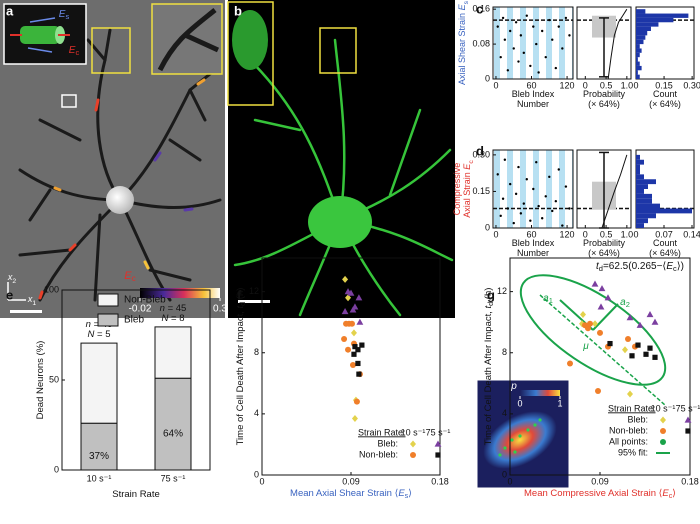 This screenshot has height=524, width=700. What do you see at coordinates (532, 234) in the screenshot?
I see `x-tick-label: 60` at bounding box center [532, 234].